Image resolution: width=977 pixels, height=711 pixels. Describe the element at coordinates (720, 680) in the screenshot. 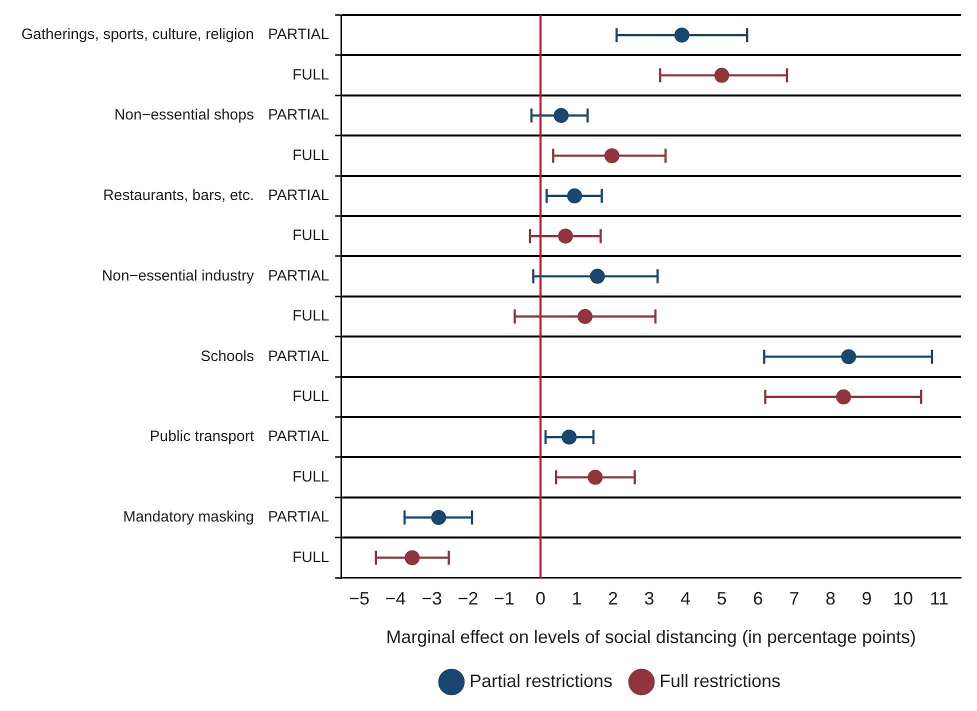

I see `legend-label: Full restrictions` at that location.